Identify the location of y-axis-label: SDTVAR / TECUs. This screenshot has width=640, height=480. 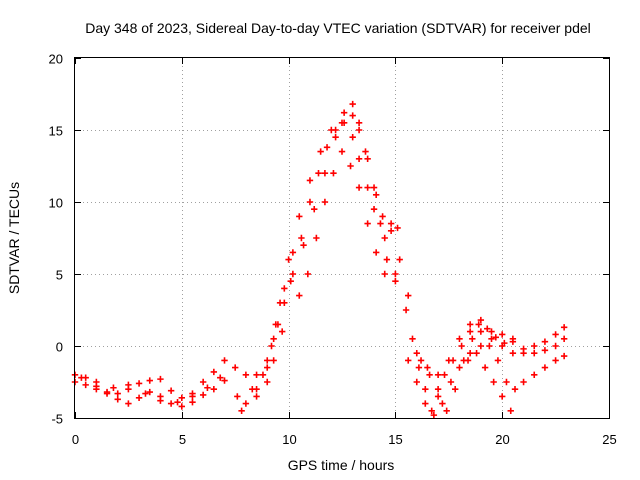
(14, 238).